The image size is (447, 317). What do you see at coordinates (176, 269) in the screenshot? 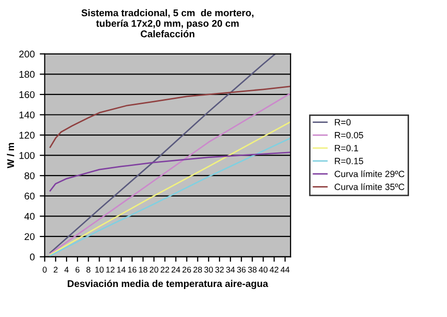
I see `x-tick-label: 24` at bounding box center [176, 269].